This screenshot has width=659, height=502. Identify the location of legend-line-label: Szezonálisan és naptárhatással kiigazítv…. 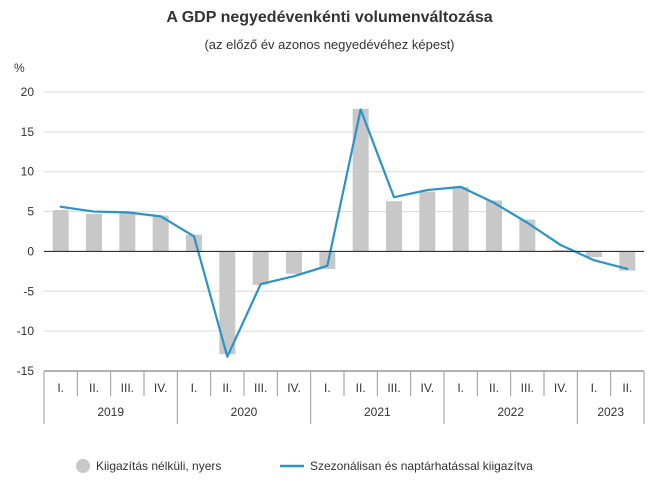
(421, 466).